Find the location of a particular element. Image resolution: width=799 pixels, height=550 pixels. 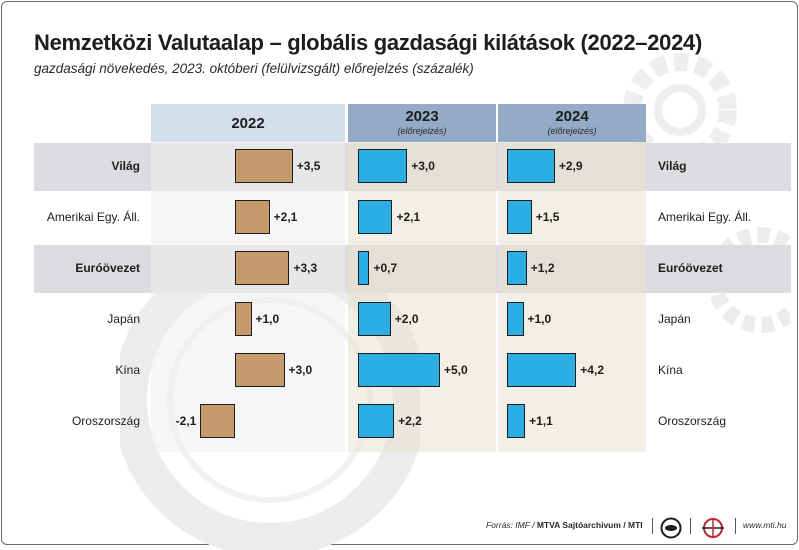

value-label-2023-amerikai-egy-all: +2,1 is located at coordinates (408, 217).